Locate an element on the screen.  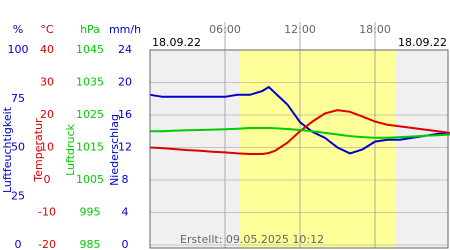
y-tick-label: 1015 is located at coordinates (90, 147).